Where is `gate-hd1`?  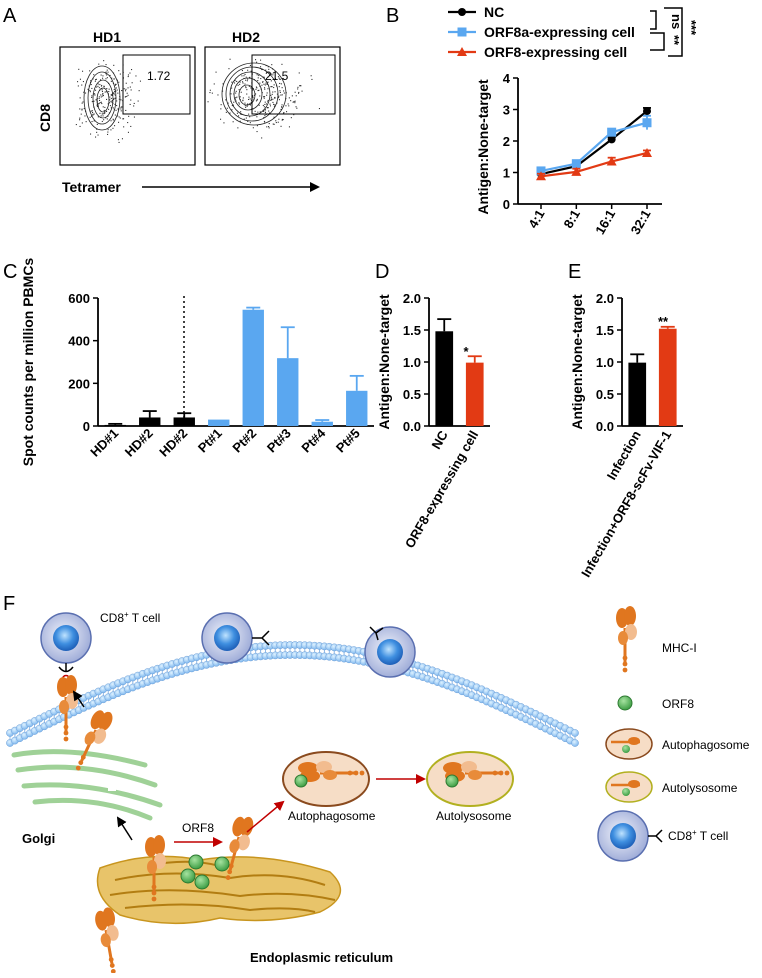
gate-hd1 is located at coordinates (156, 84).